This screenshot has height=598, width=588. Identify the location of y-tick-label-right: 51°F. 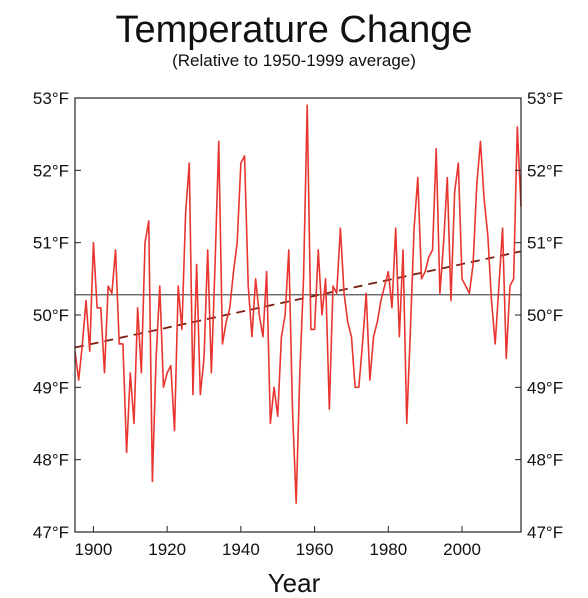
(545, 243).